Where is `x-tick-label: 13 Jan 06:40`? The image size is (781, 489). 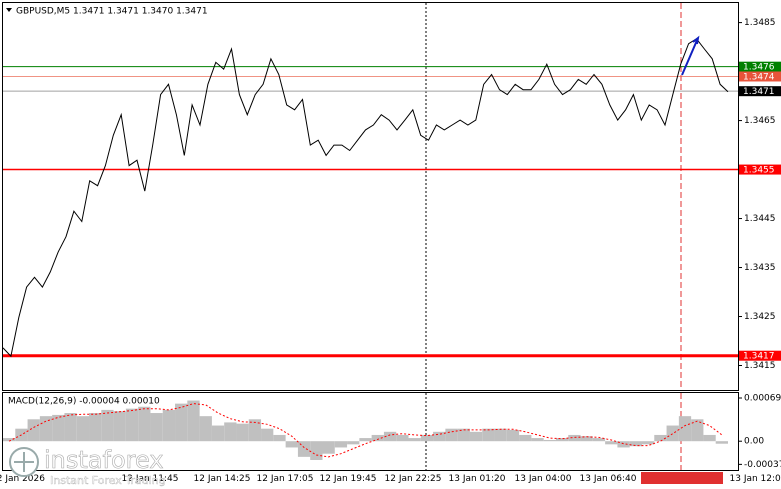
x-tick-label: 13 Jan 06:40 is located at coordinates (608, 479).